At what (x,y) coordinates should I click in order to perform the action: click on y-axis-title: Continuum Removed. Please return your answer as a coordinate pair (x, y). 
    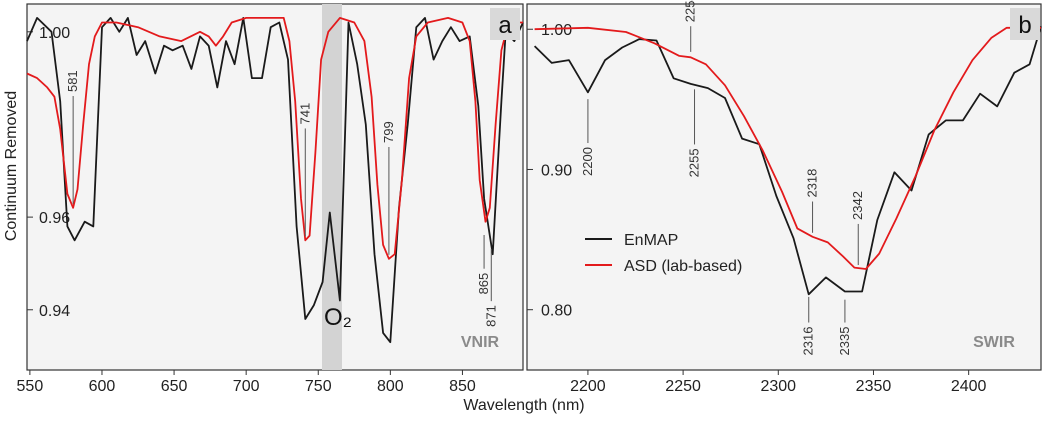
    Looking at the image, I should click on (11, 166).